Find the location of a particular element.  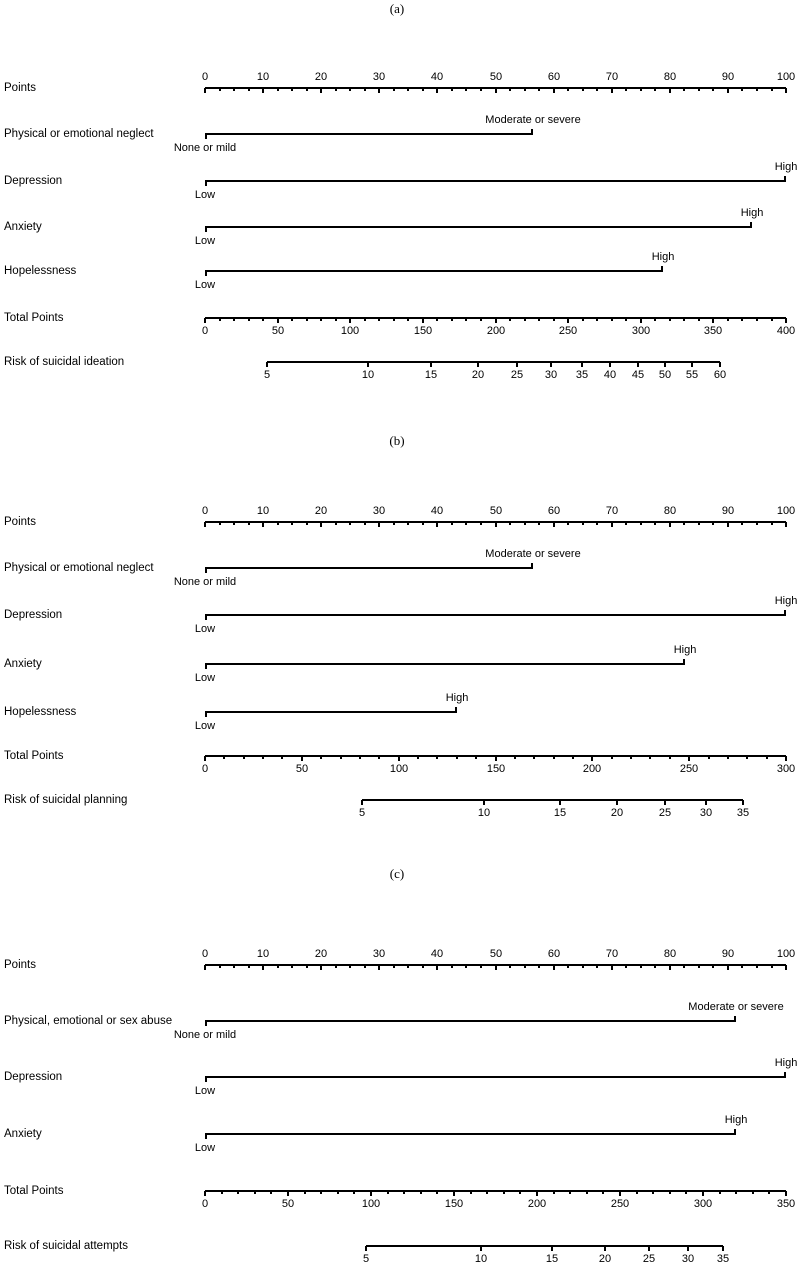

row-label: Risk of suicidal ideation is located at coordinates (64, 362).